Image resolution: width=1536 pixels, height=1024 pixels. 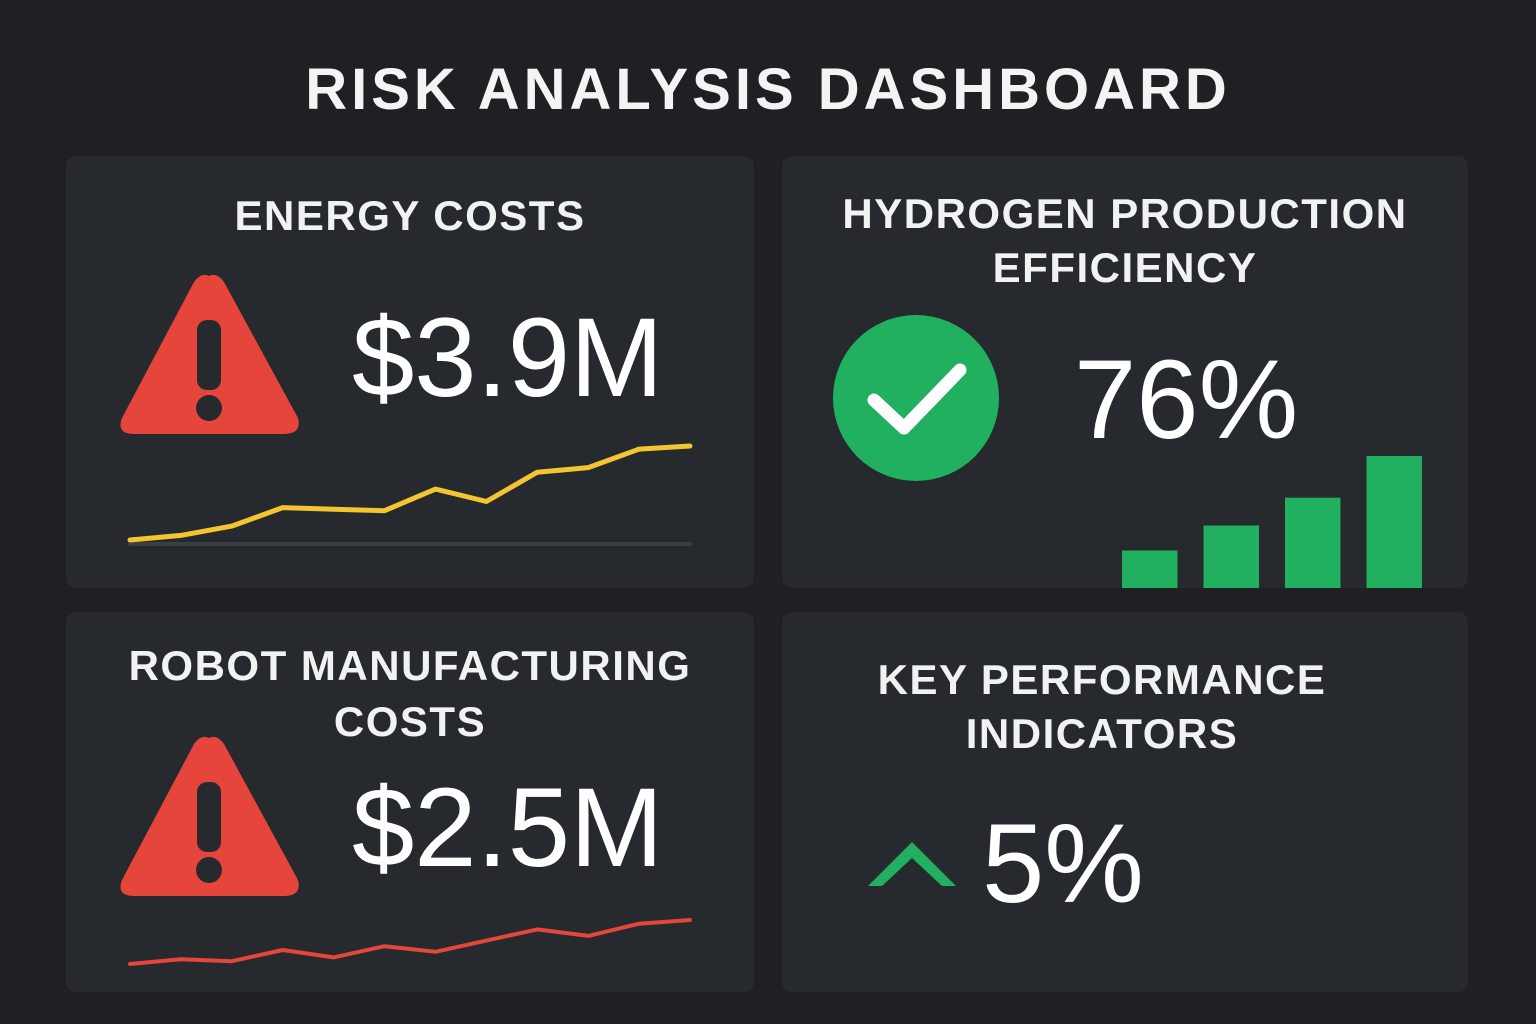 What do you see at coordinates (912, 864) in the screenshot?
I see `chevron-up-icon` at bounding box center [912, 864].